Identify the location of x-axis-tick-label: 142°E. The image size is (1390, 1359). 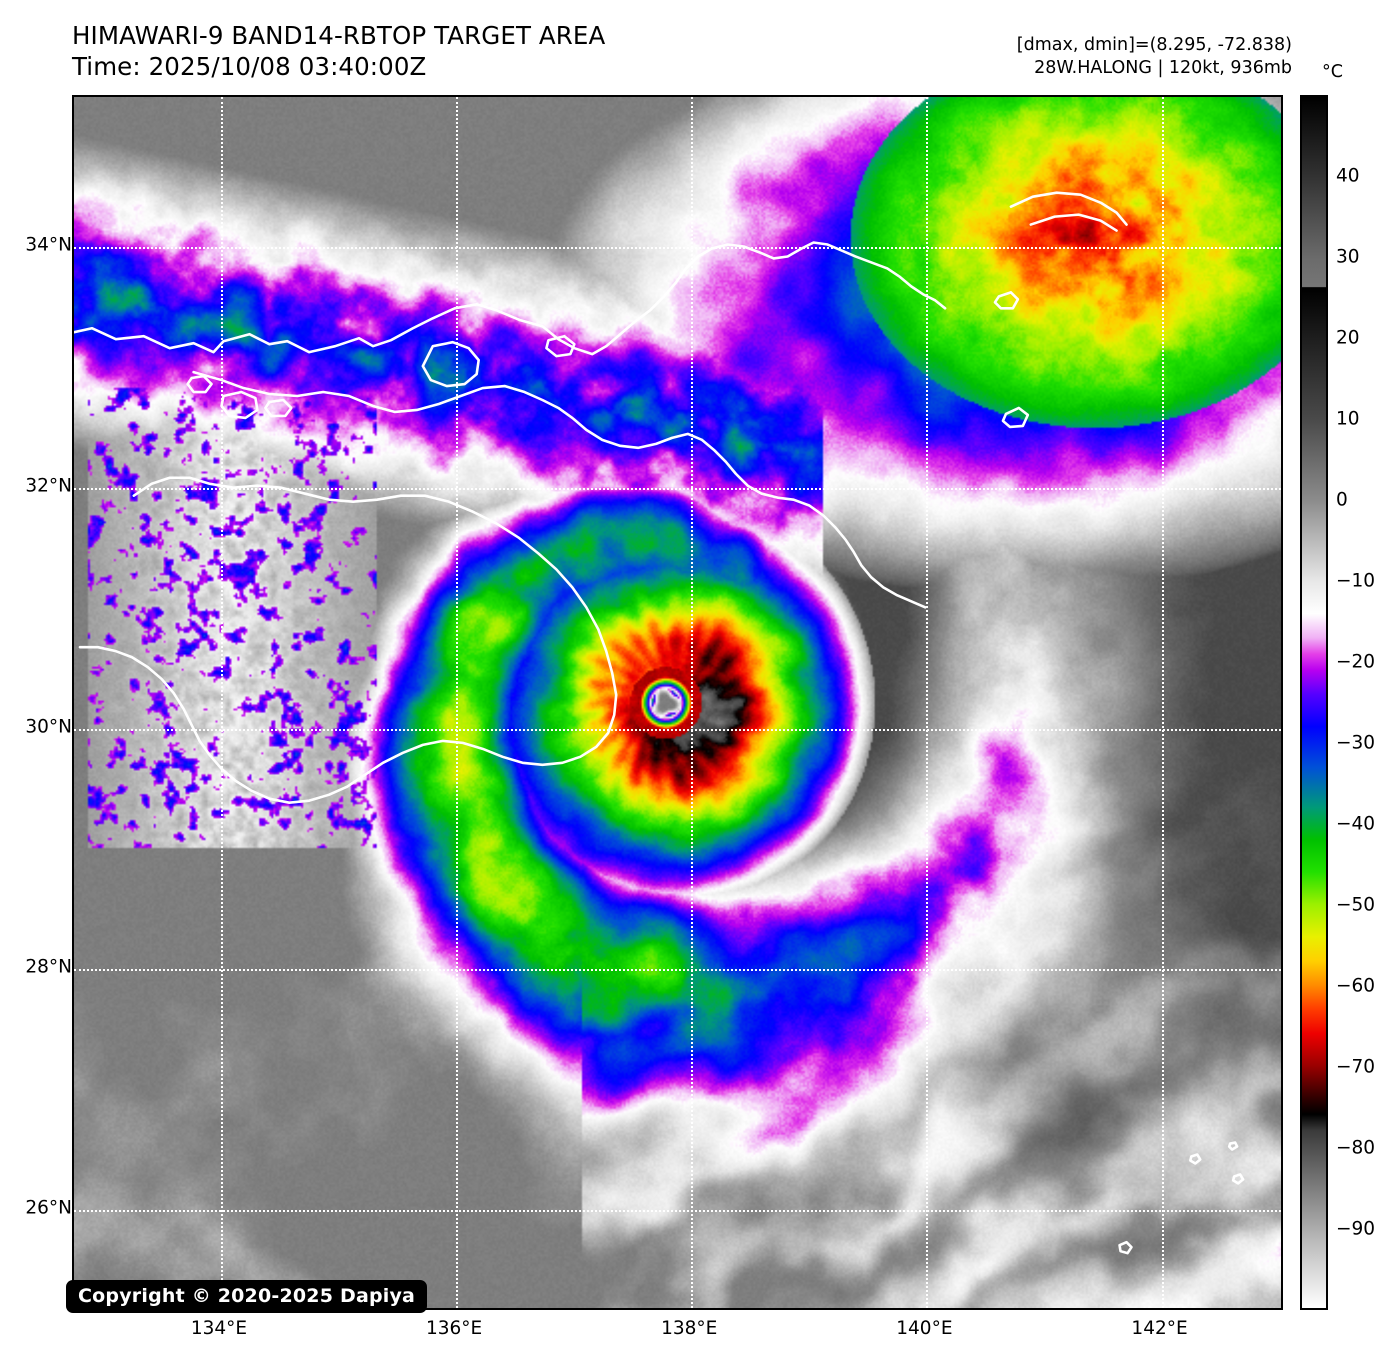
(1159, 1328).